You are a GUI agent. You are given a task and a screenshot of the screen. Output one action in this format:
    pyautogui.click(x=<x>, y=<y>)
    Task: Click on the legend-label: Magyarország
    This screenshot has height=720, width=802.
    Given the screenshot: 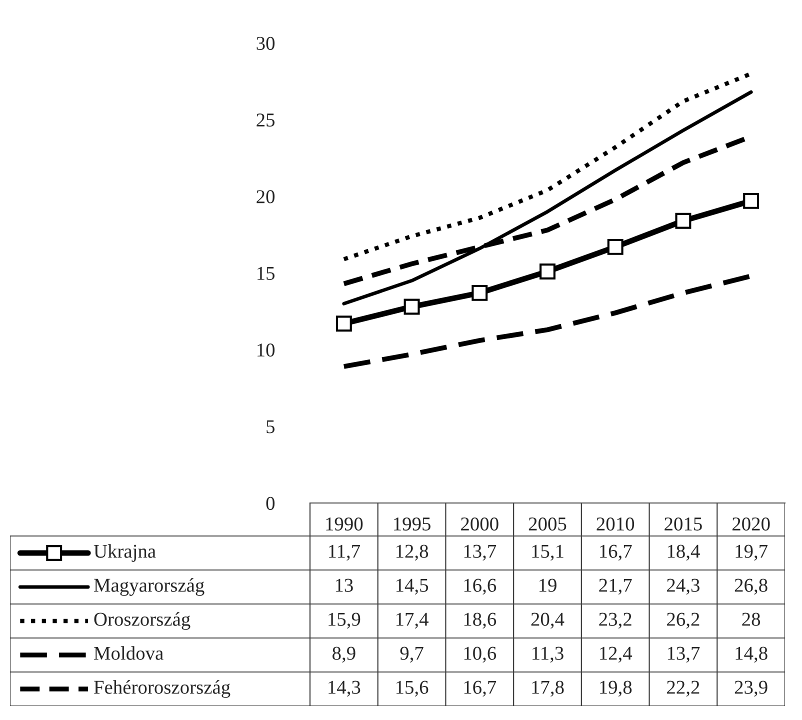 What is the action you would take?
    pyautogui.click(x=149, y=587)
    